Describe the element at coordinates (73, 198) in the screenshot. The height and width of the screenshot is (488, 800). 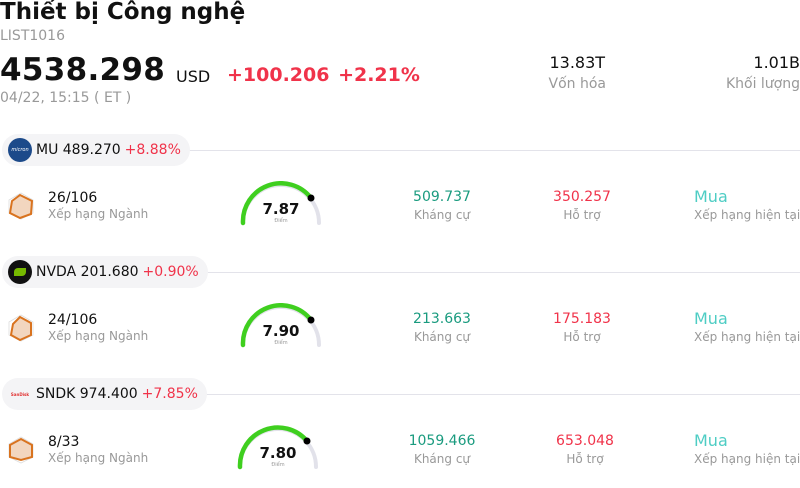
I see `industry-rank-value: 26/106` at that location.